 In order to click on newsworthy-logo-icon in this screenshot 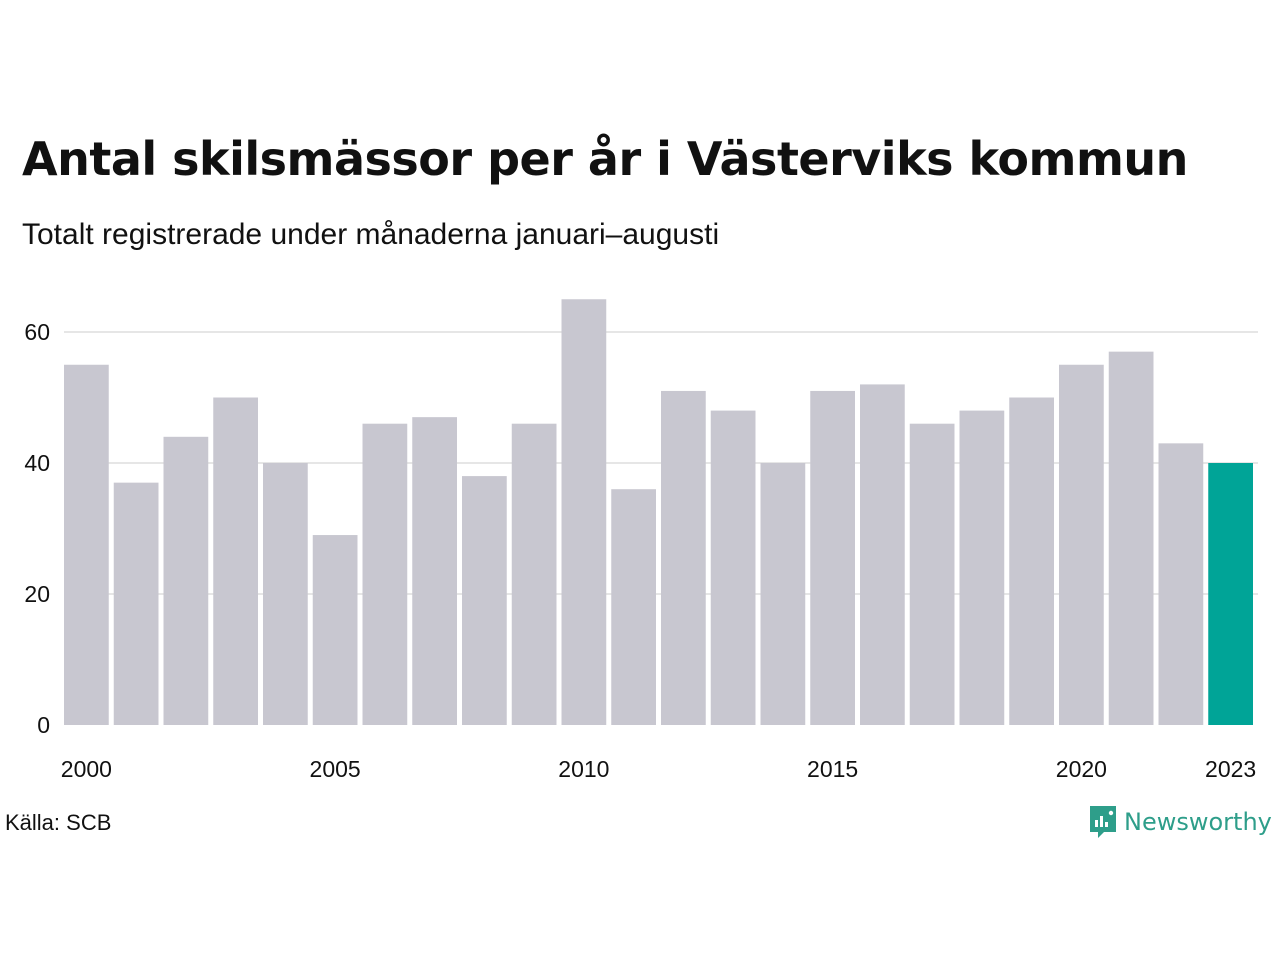, I will do `click(1103, 822)`.